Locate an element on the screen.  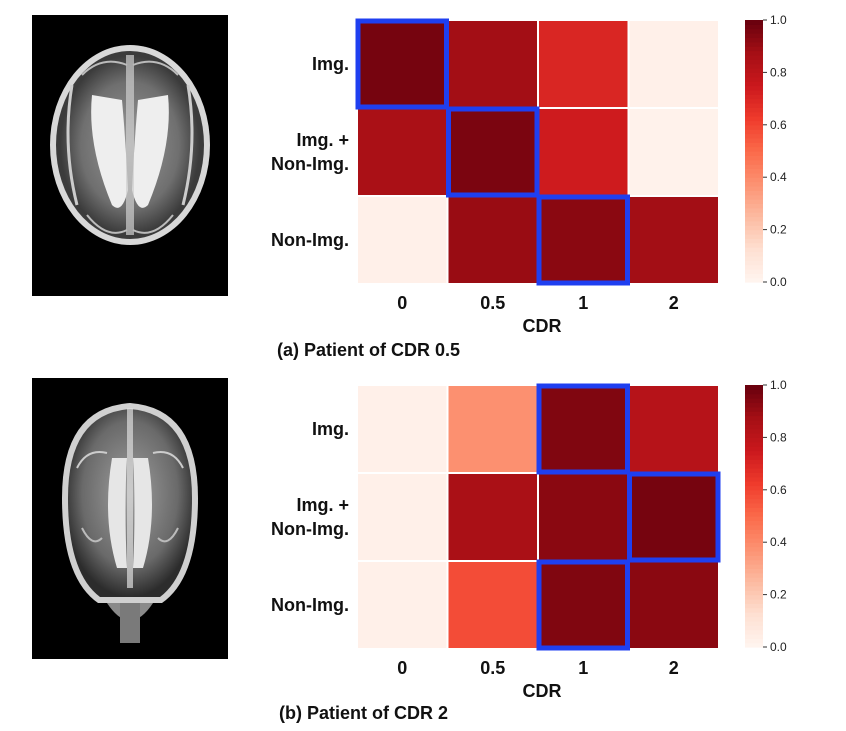
colorbar-tick-label: 1.0 is located at coordinates (778, 20).